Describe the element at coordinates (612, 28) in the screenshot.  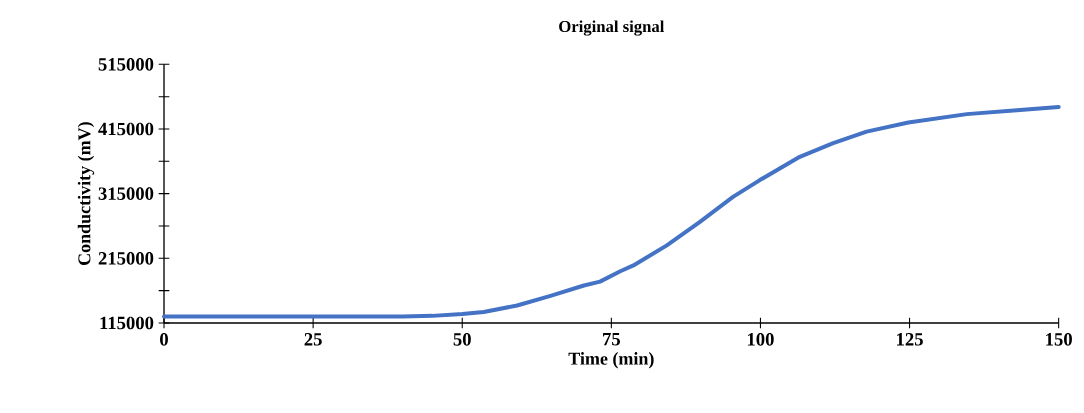
I see `chart-title: Original signal` at that location.